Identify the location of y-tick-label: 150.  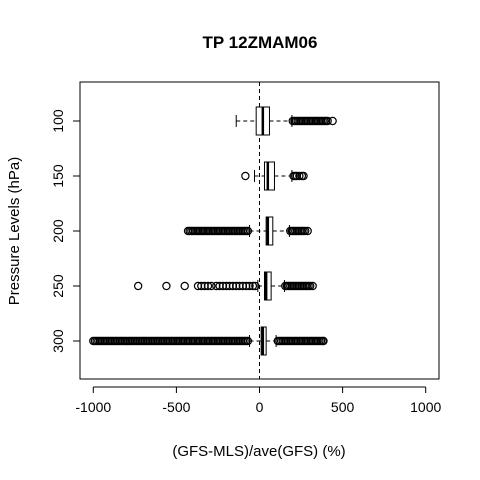
(58, 176).